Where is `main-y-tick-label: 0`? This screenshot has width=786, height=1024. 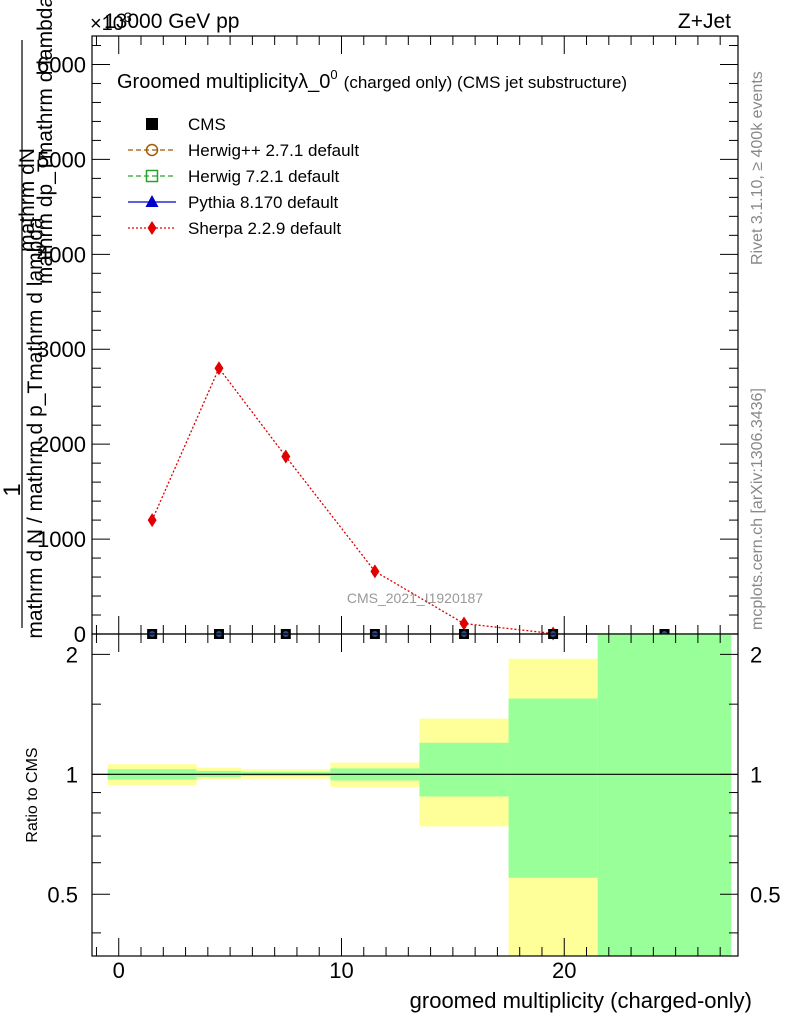
main-y-tick-label: 0 is located at coordinates (80, 634).